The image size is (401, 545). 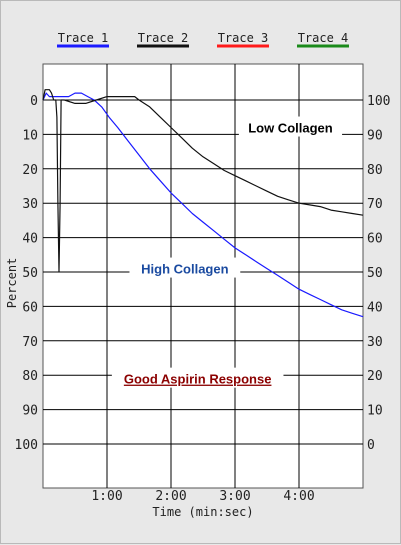 What do you see at coordinates (34, 101) in the screenshot?
I see `y-tick-left-0: 0` at bounding box center [34, 101].